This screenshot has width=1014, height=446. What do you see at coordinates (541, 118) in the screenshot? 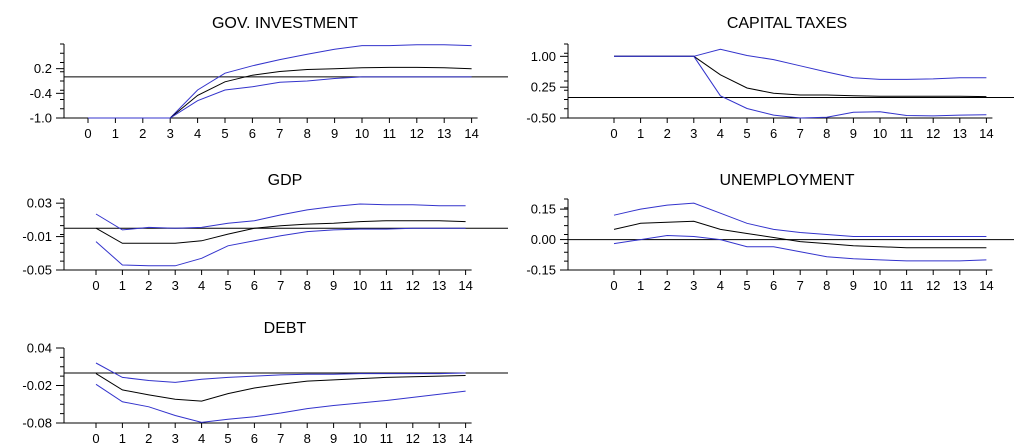
I see `y-tick-label: -0.50` at bounding box center [541, 118].